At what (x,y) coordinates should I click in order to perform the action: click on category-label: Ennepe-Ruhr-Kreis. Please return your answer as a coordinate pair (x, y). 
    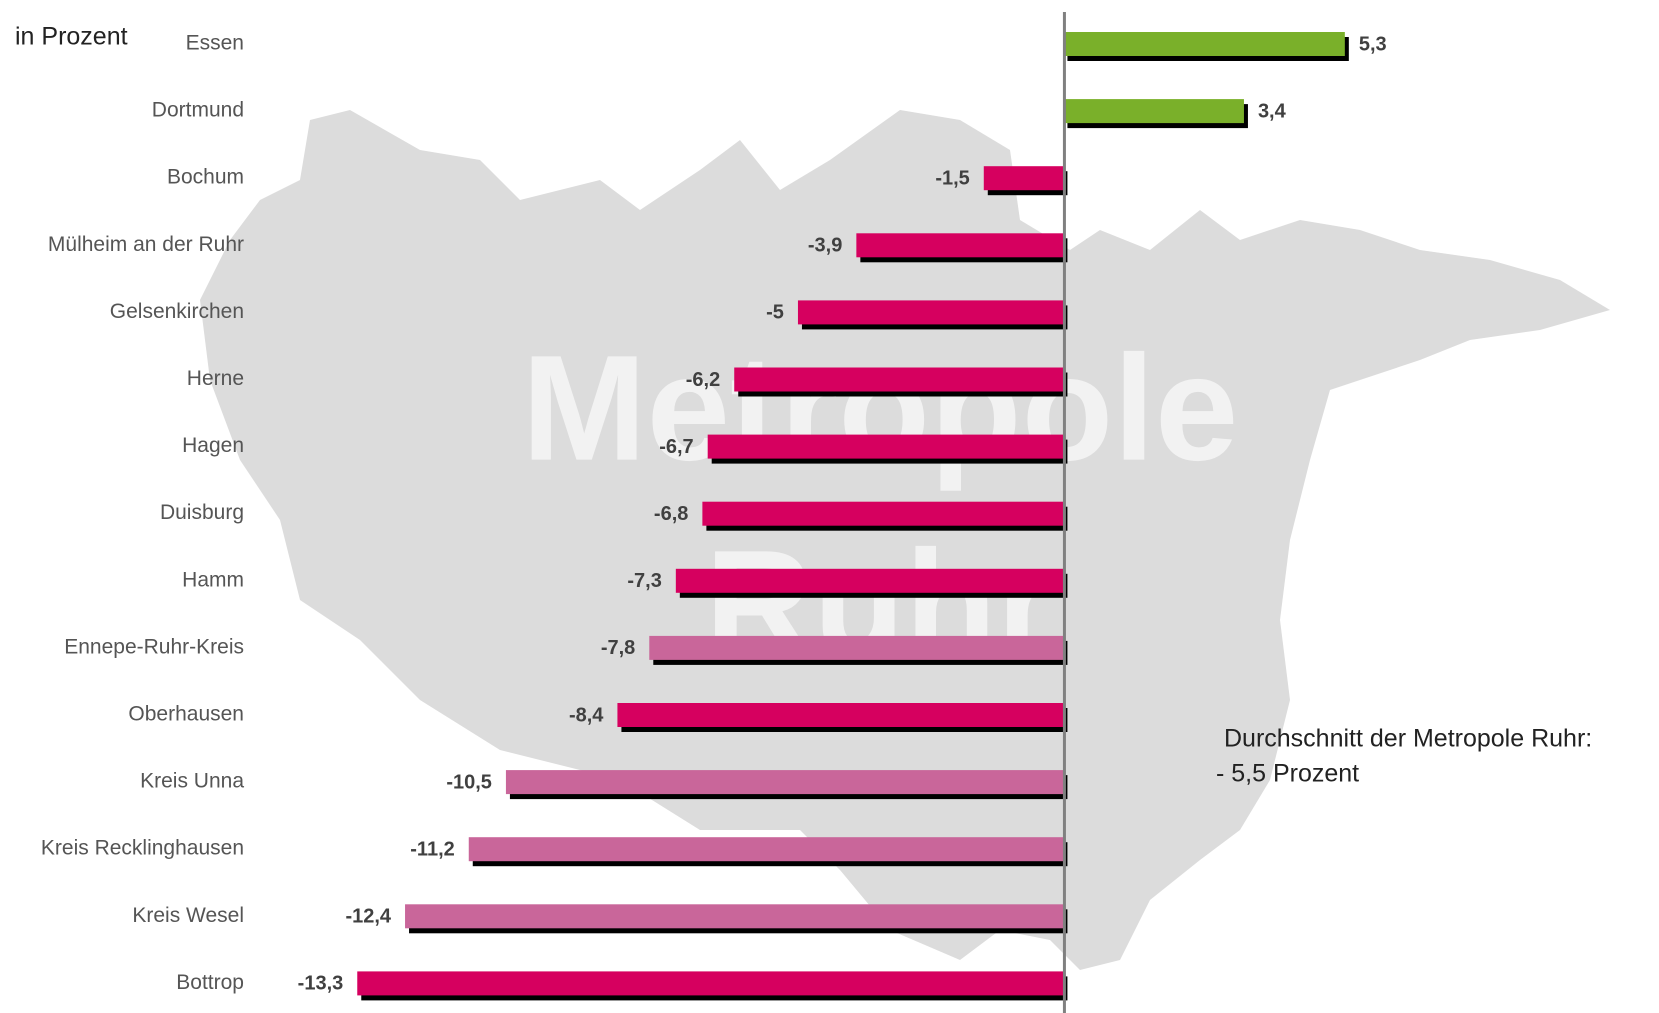
    Looking at the image, I should click on (154, 646).